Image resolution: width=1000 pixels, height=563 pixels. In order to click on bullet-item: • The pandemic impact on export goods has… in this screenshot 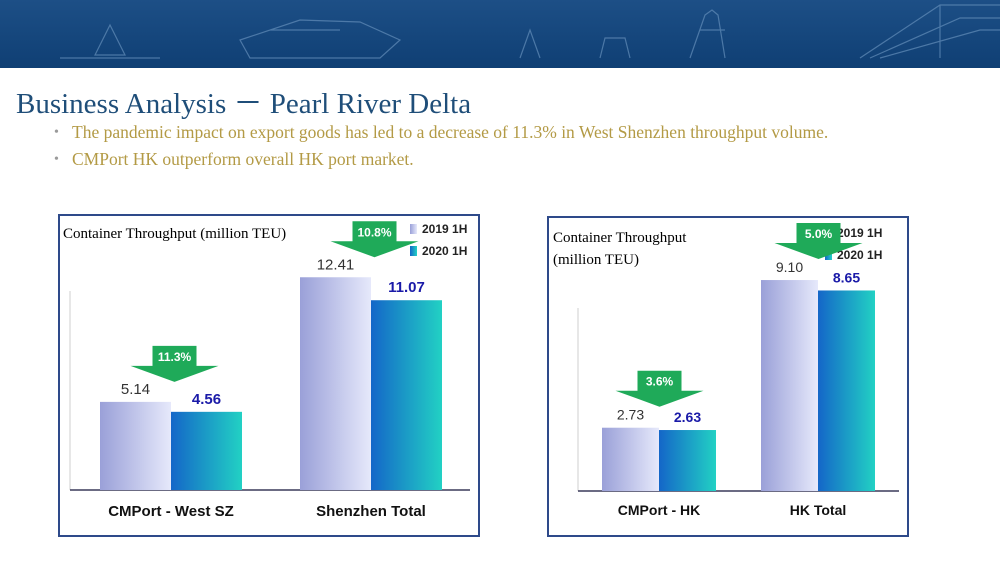, I will do `click(494, 132)`.